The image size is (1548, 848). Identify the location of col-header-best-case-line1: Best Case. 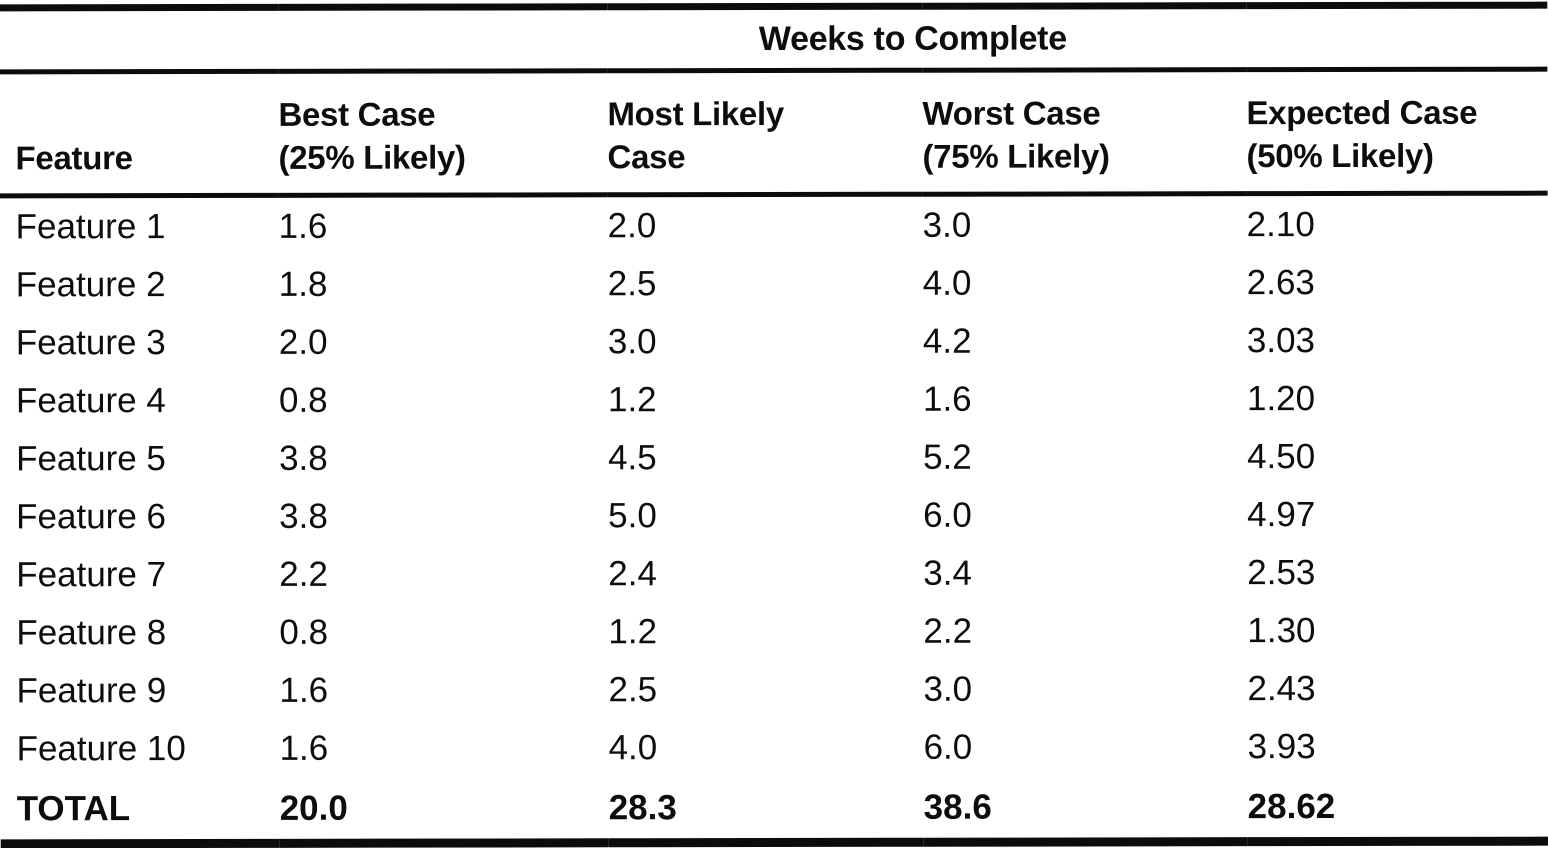
(357, 114).